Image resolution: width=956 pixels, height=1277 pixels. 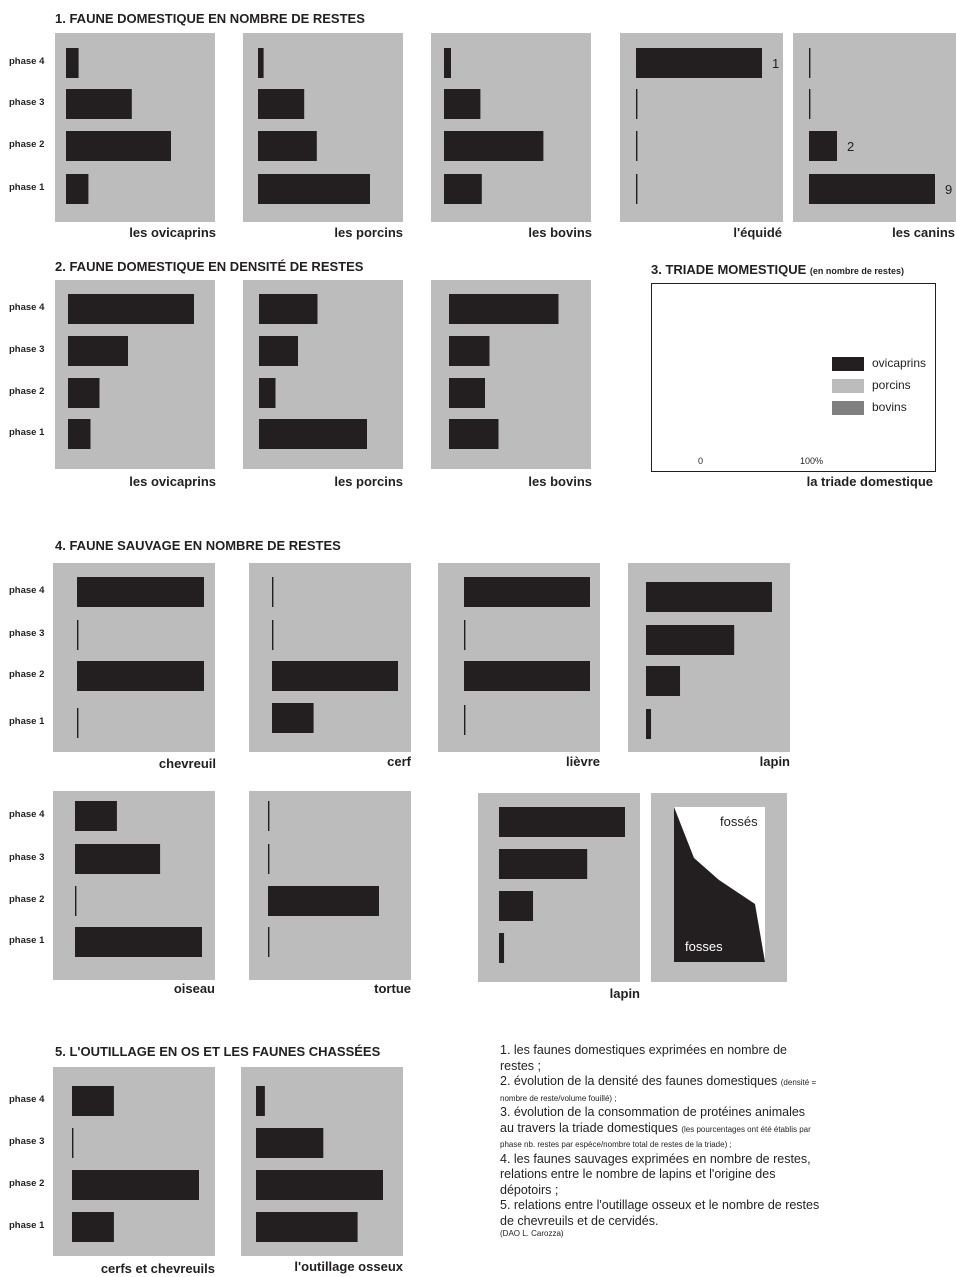 What do you see at coordinates (869, 481) in the screenshot?
I see `triade-title: la triade domestique` at bounding box center [869, 481].